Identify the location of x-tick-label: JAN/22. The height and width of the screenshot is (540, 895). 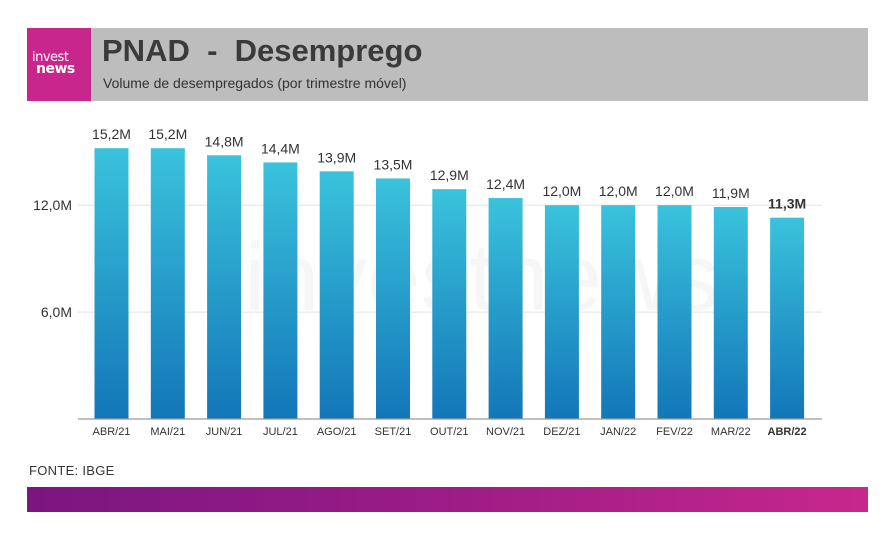
(618, 432).